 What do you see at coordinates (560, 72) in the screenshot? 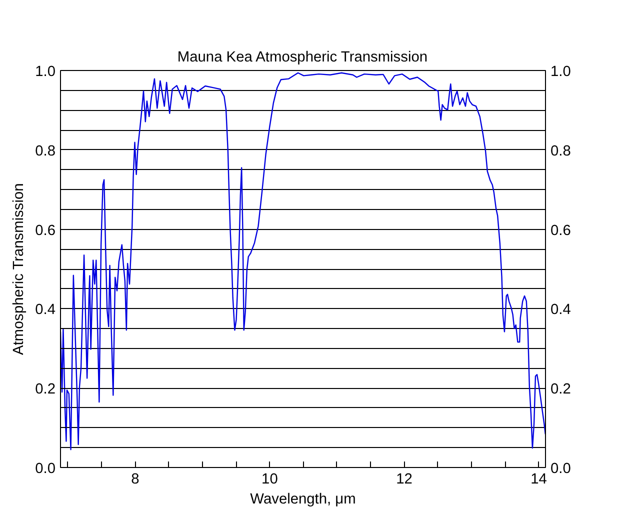
I see `y2-tick-label: 1.0` at bounding box center [560, 72].